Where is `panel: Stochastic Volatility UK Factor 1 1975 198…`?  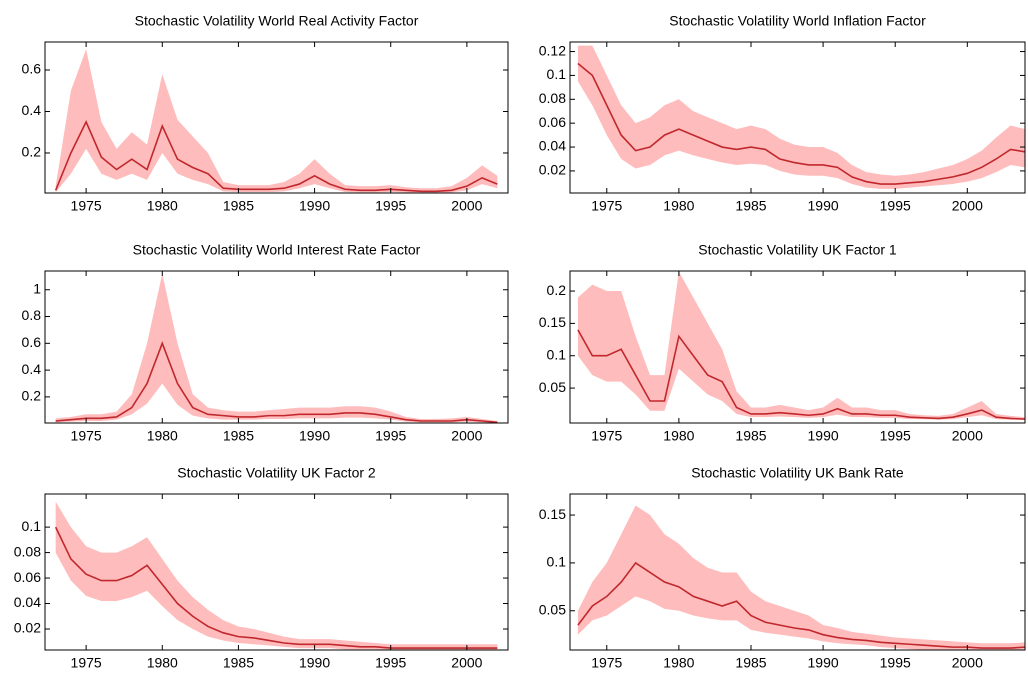
panel: Stochastic Volatility UK Factor 1 1975 198… is located at coordinates (782, 343).